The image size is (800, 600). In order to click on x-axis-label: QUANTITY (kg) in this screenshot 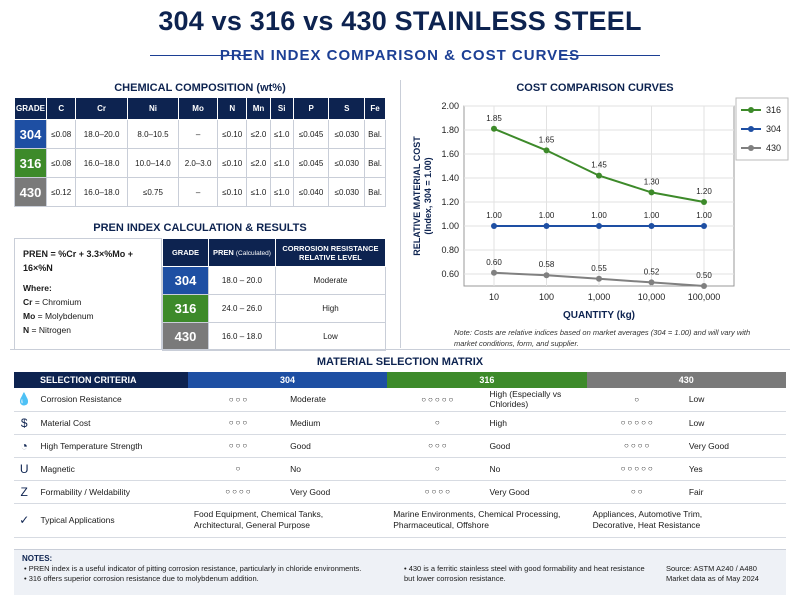, I will do `click(599, 315)`.